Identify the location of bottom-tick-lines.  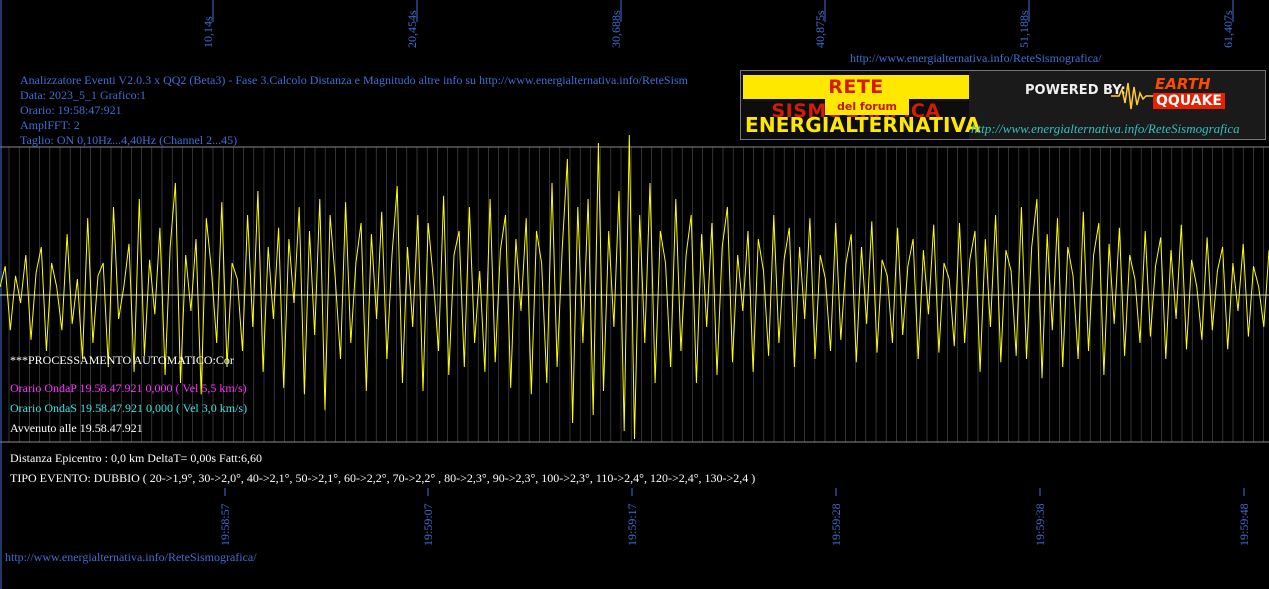
(734, 492).